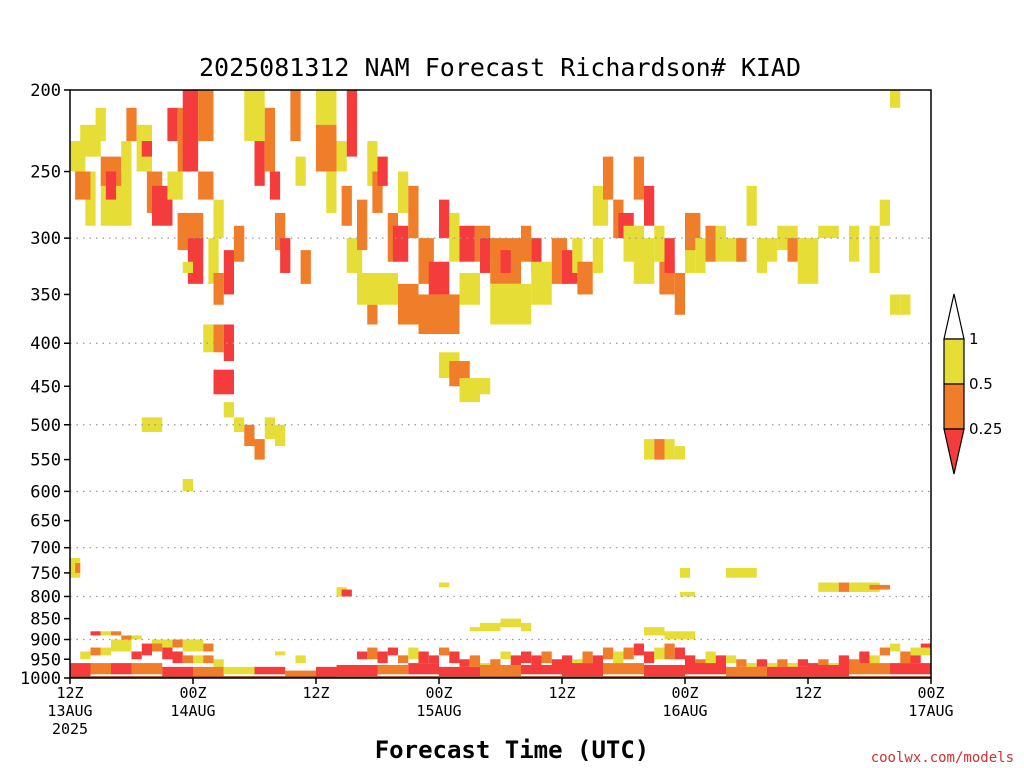 The image size is (1024, 768). I want to click on x-tick-label: 17AUG, so click(930, 711).